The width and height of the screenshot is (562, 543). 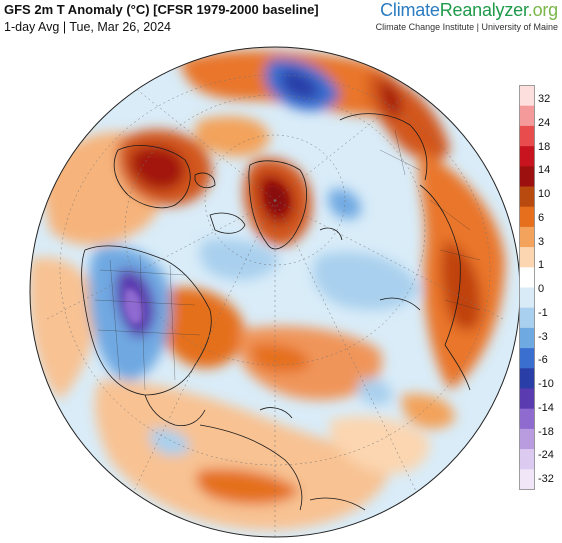 I want to click on map-subtitle: 1-day Avg | Tue, Mar 26, 2024, so click(x=88, y=27).